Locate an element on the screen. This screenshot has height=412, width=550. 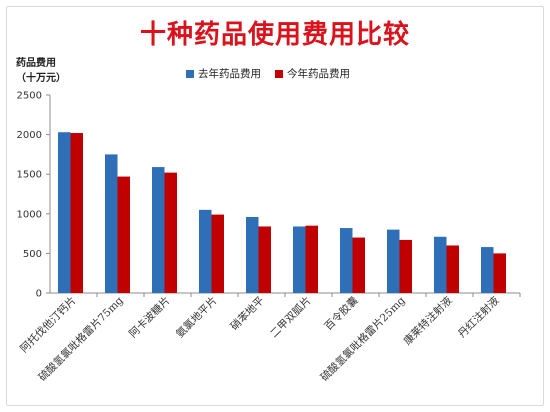
y-axis-label-line2: （十万元） is located at coordinates (41, 78).